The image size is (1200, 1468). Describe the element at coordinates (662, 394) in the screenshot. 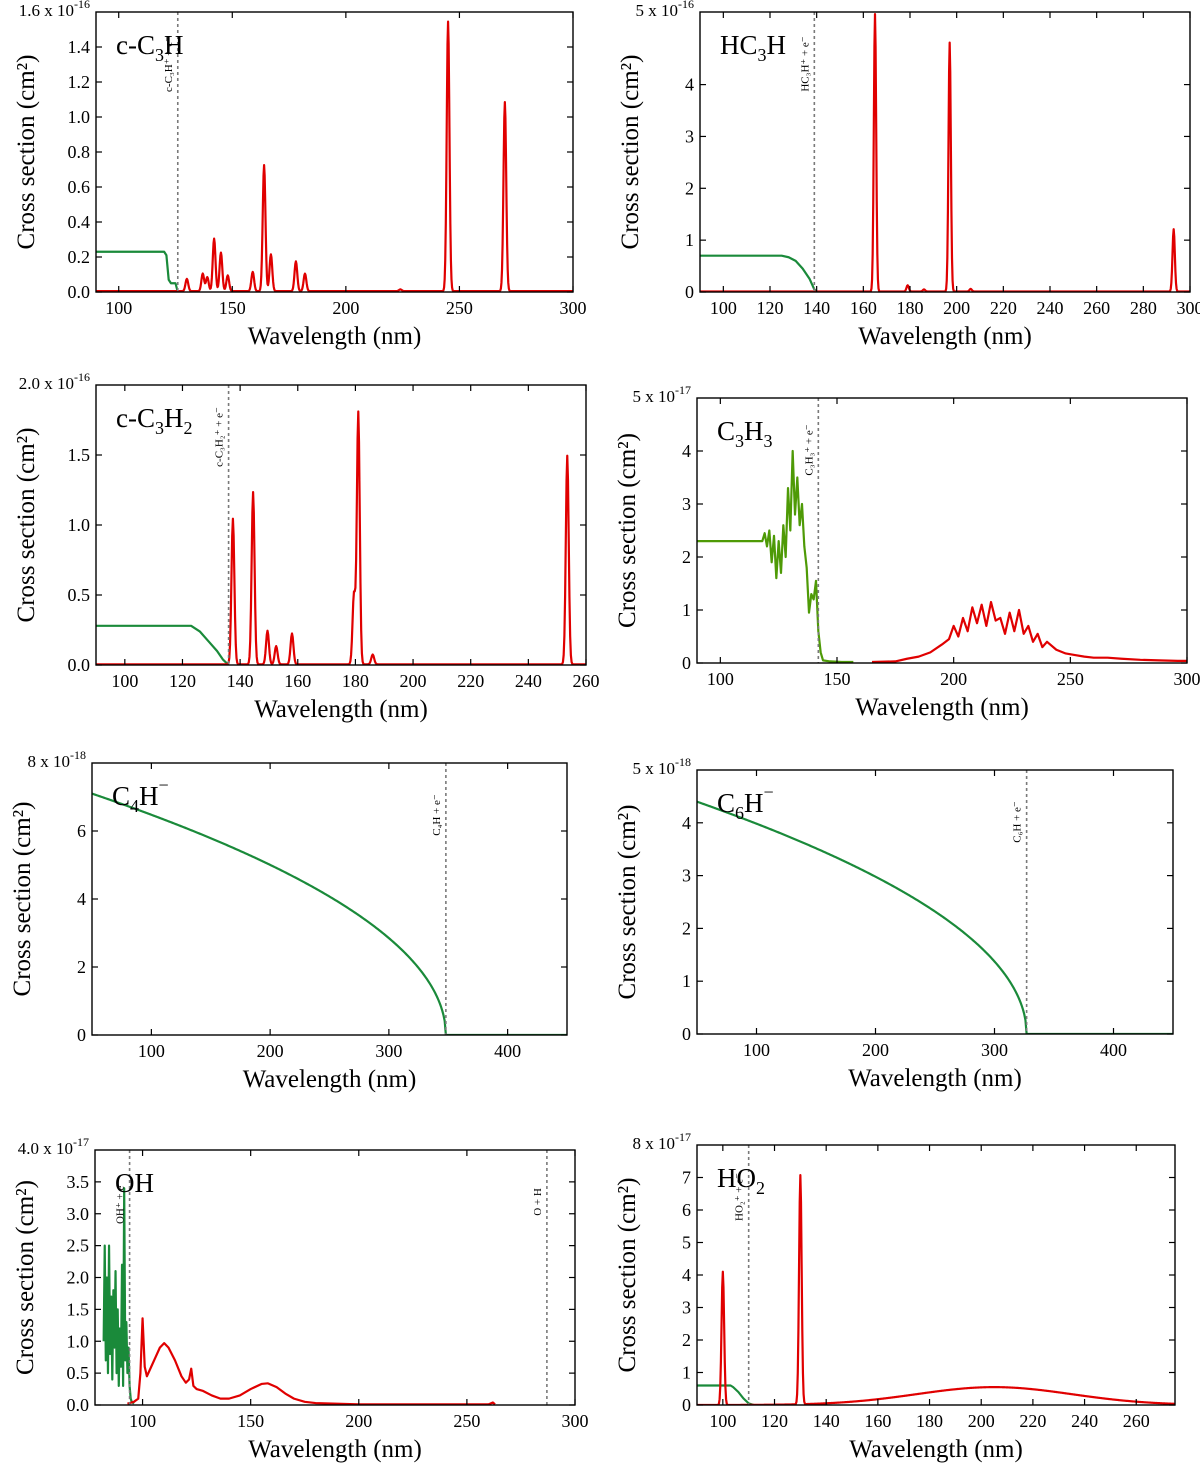

I see `y-scale-label: 5 x 10⁻¹⁷` at that location.